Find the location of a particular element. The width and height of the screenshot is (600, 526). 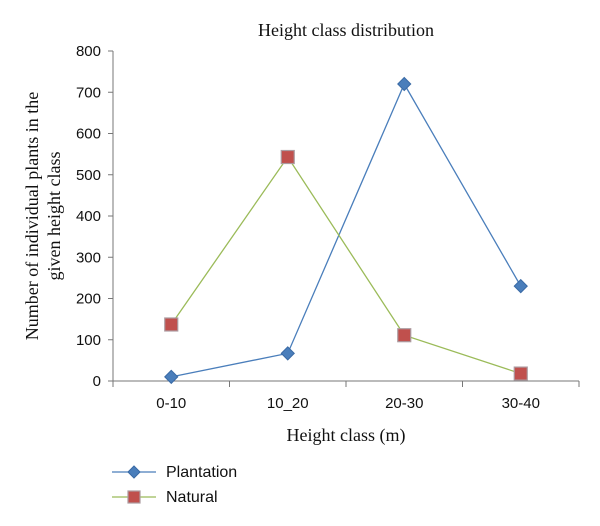

y-tick-label: 200 is located at coordinates (88, 299).